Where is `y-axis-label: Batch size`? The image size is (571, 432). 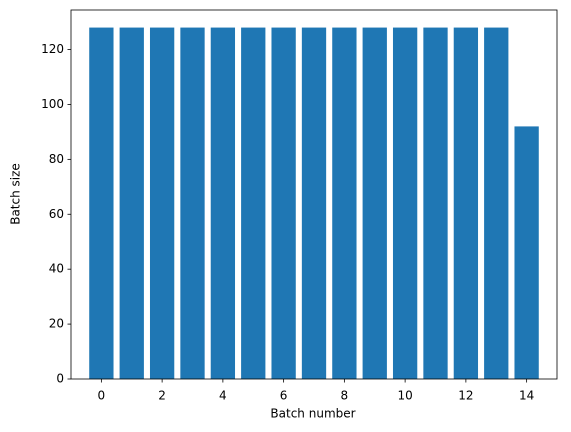 y-axis-label: Batch size is located at coordinates (16, 194).